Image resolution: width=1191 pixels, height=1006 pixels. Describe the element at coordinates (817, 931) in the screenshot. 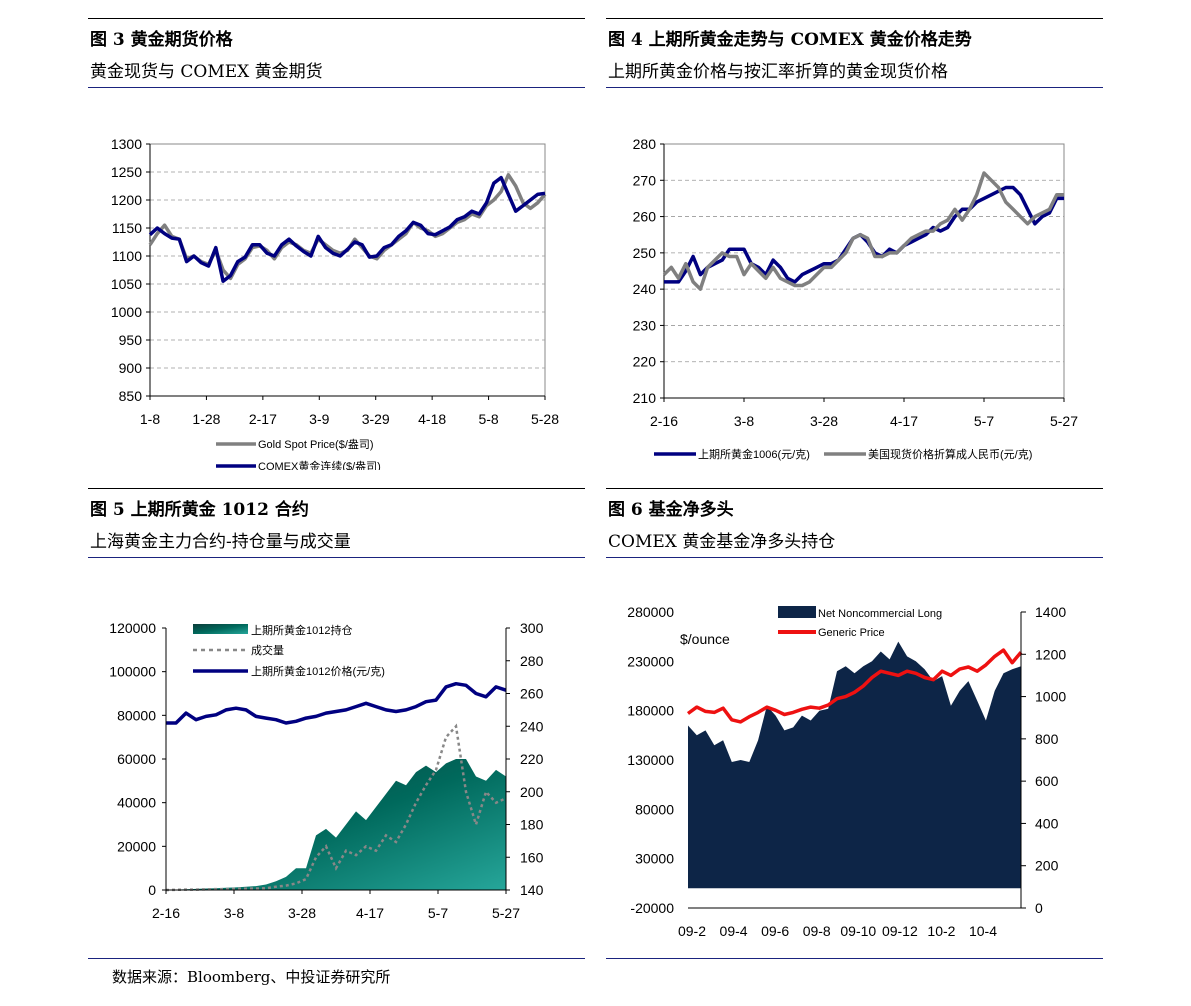

I see `x-tick-label: 09-8` at that location.